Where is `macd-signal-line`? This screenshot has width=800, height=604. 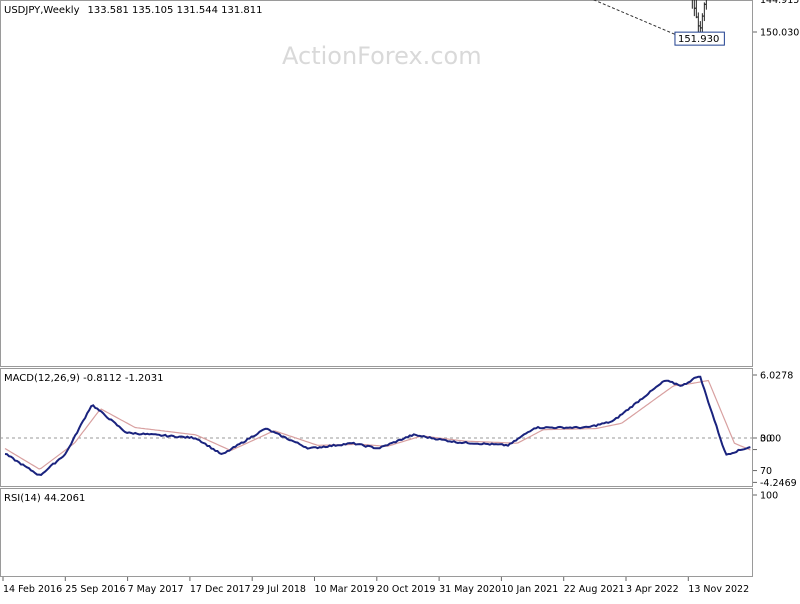
macd-signal-line is located at coordinates (377, 424).